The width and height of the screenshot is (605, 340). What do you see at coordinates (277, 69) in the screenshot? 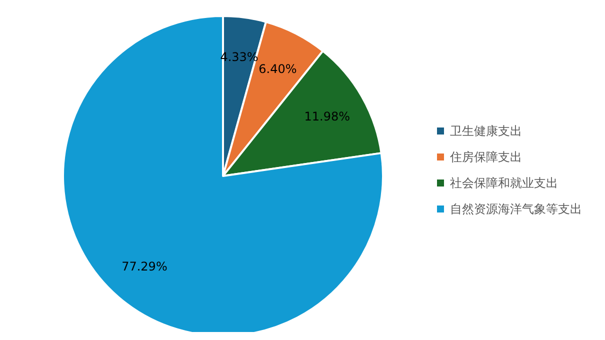
I see `data-label: 6.40%` at bounding box center [277, 69].